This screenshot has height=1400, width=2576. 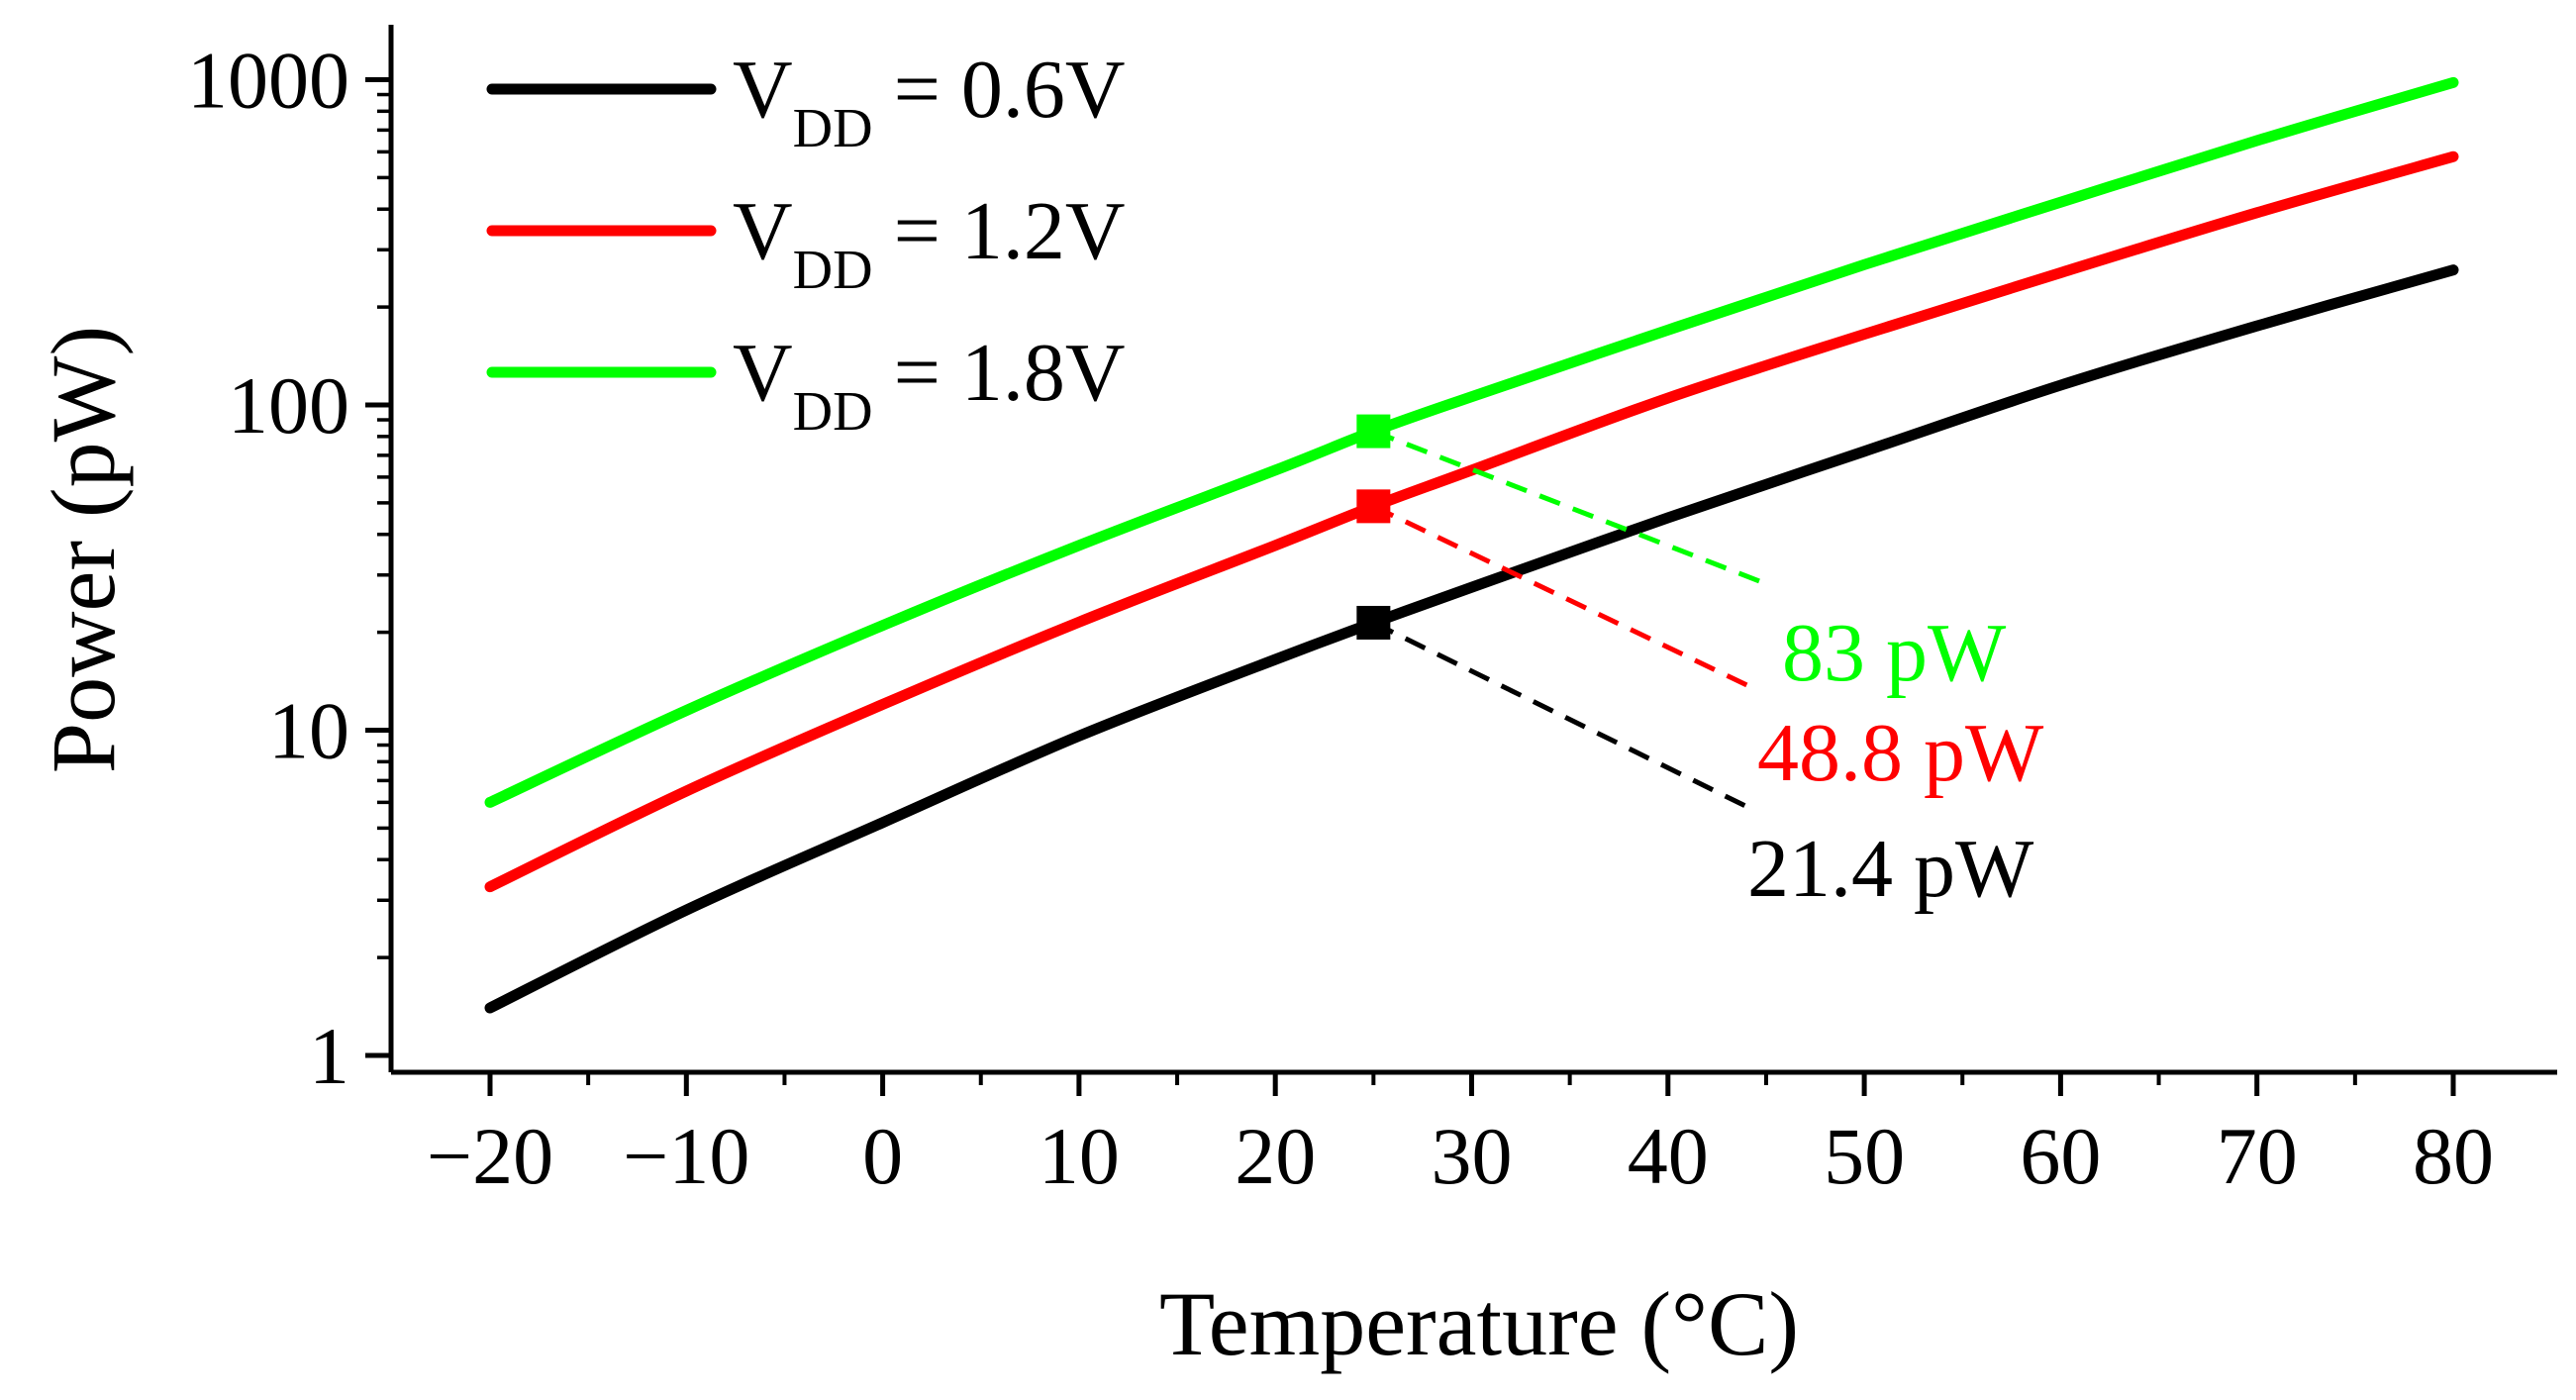 I want to click on x-tick-label: 60, so click(x=2060, y=1156).